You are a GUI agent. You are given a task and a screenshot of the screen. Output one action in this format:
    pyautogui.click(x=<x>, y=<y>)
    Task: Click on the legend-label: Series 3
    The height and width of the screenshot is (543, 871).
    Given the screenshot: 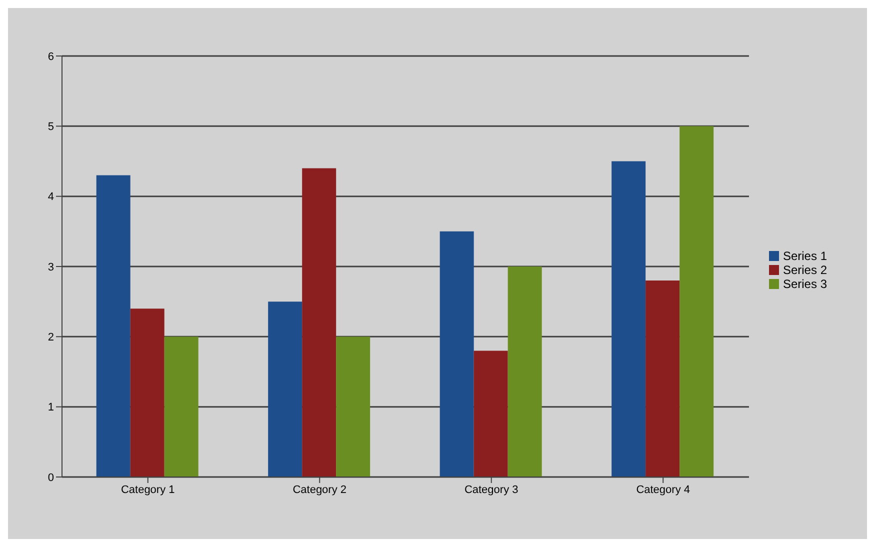 What is the action you would take?
    pyautogui.click(x=804, y=283)
    